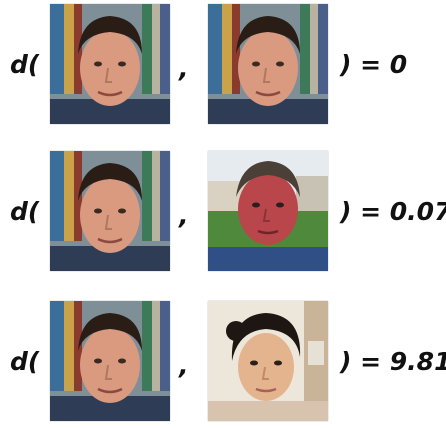 This screenshot has height=428, width=446. I want to click on distance-result-label: ) = 0, so click(373, 65).